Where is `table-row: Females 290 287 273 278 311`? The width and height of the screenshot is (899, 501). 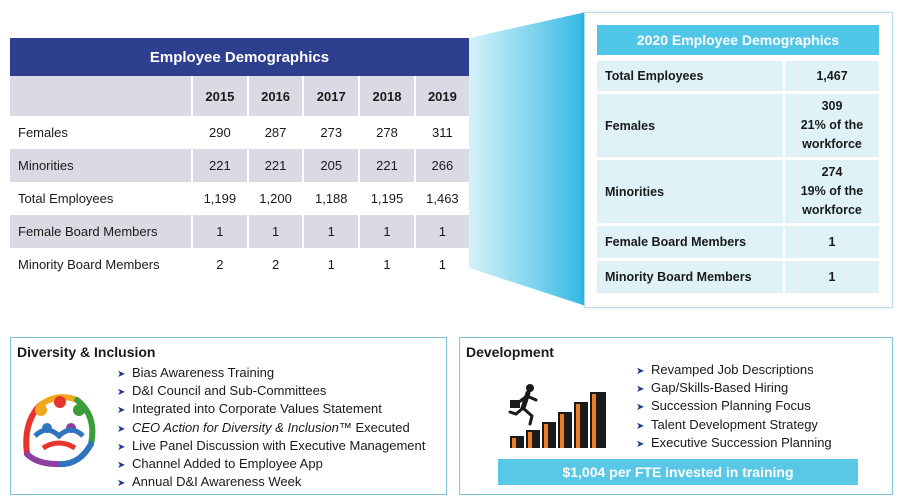 table-row: Females 290 287 273 278 311 is located at coordinates (239, 132).